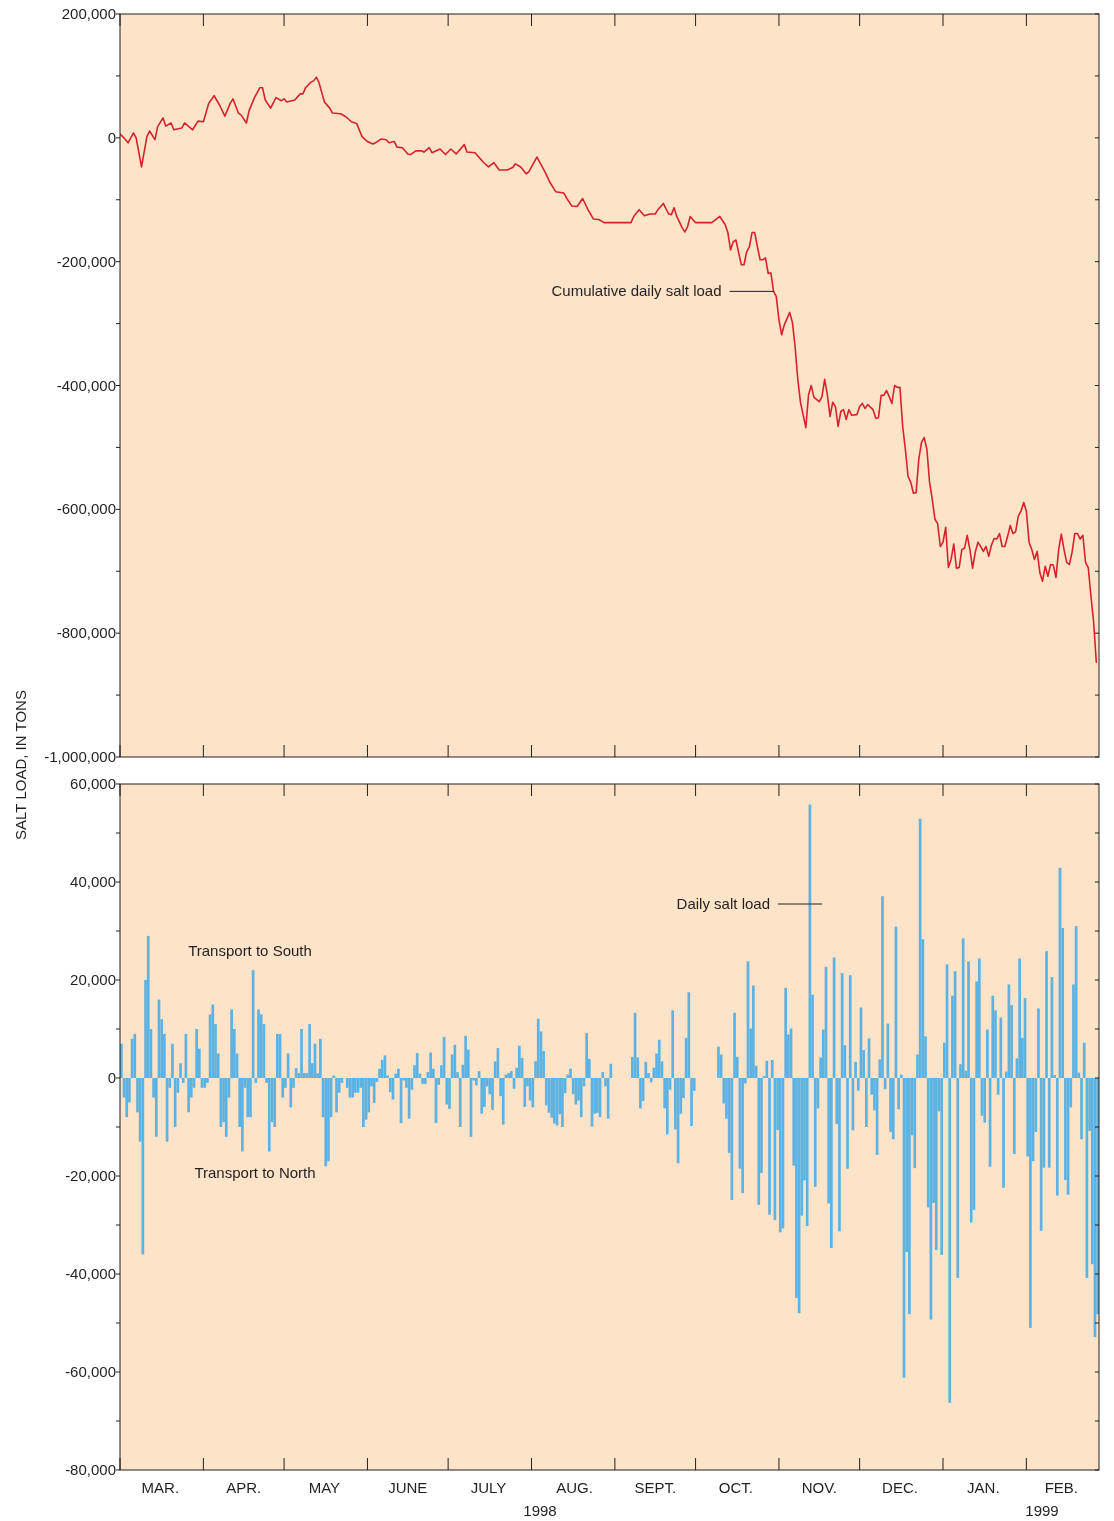 The image size is (1114, 1521). Describe the element at coordinates (540, 1510) in the screenshot. I see `text: 1998` at that location.